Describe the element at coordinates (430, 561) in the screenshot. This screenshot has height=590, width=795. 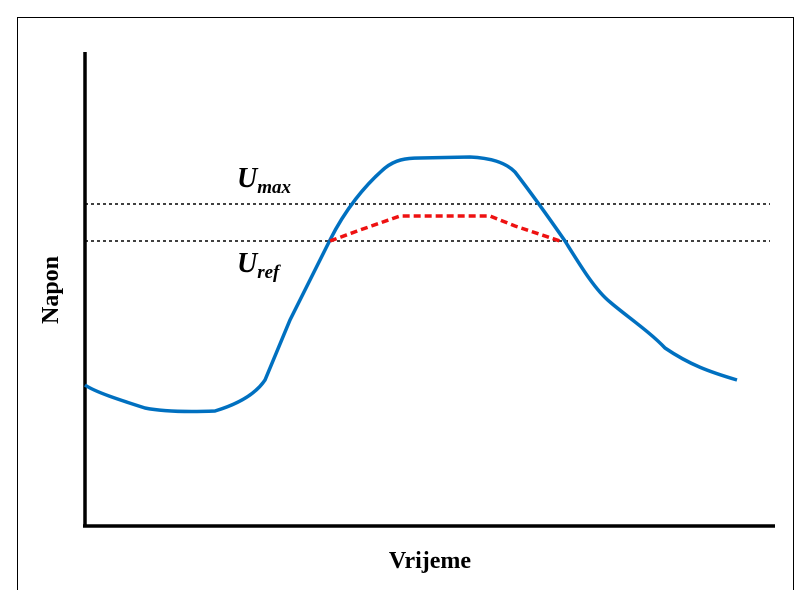
I see `x-axis-label: Vrijeme` at that location.